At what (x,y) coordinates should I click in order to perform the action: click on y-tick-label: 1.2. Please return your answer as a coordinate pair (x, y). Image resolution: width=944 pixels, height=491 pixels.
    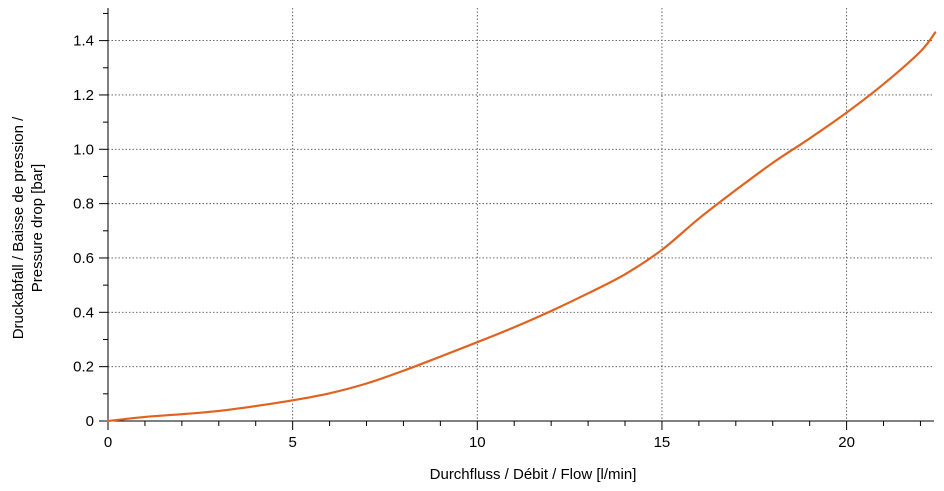
    Looking at the image, I should click on (83, 95).